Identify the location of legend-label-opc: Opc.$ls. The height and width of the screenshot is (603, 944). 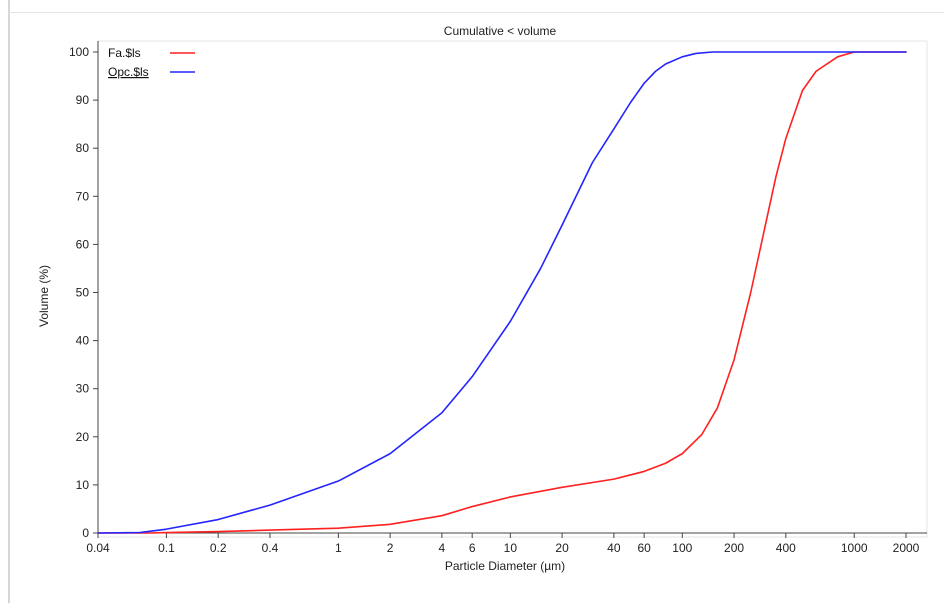
(128, 72).